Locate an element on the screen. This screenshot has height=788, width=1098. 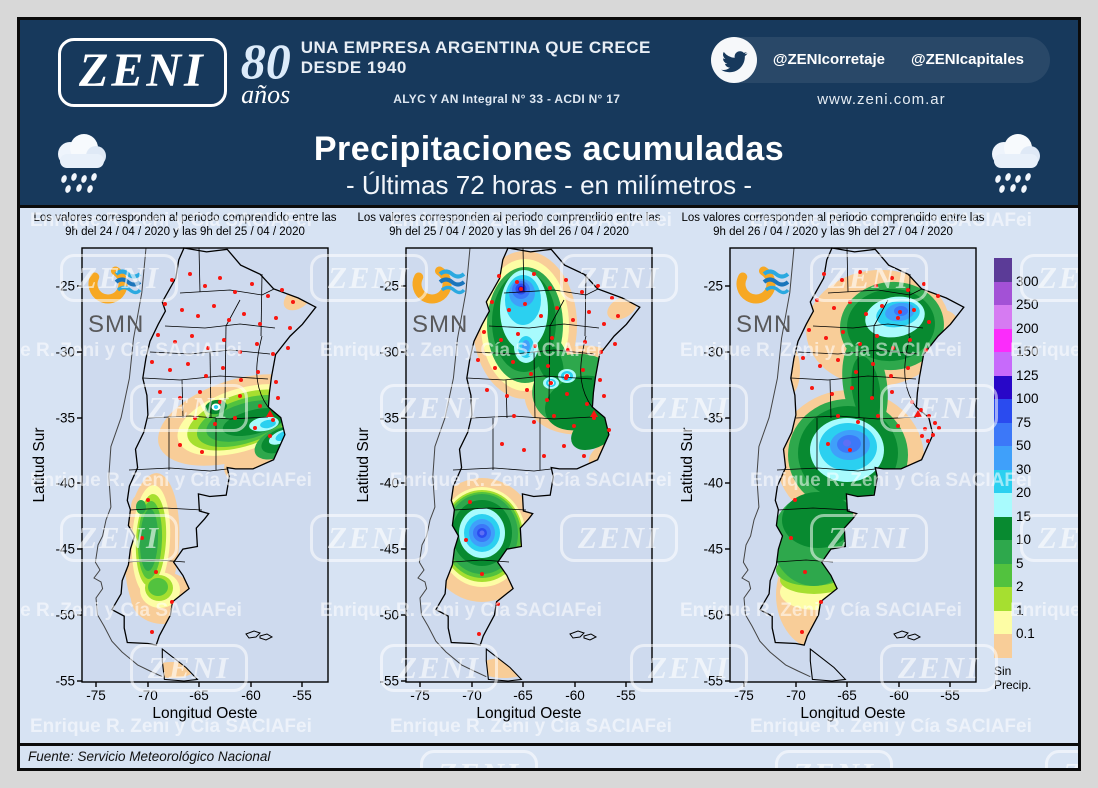
legend-label: 300 is located at coordinates (1027, 281).